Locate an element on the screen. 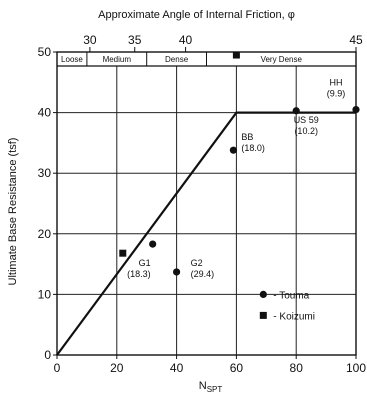 Image resolution: width=367 pixels, height=399 pixels. top-axis-tick-label: 40 is located at coordinates (186, 40).